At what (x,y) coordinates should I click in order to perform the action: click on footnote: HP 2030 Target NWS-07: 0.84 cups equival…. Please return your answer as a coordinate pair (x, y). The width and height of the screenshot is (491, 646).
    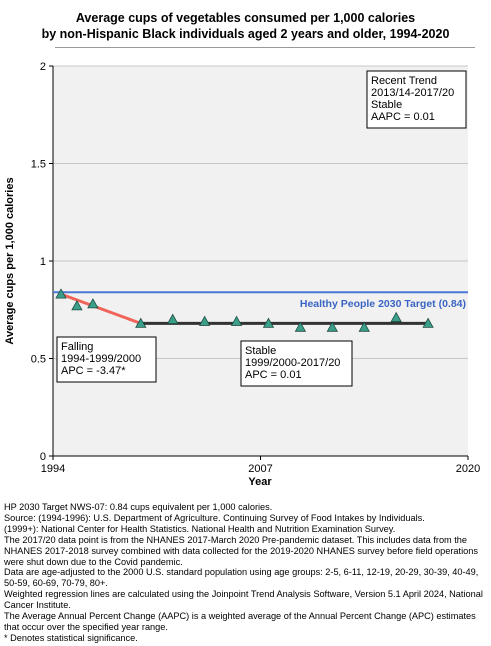
    Looking at the image, I should click on (138, 507).